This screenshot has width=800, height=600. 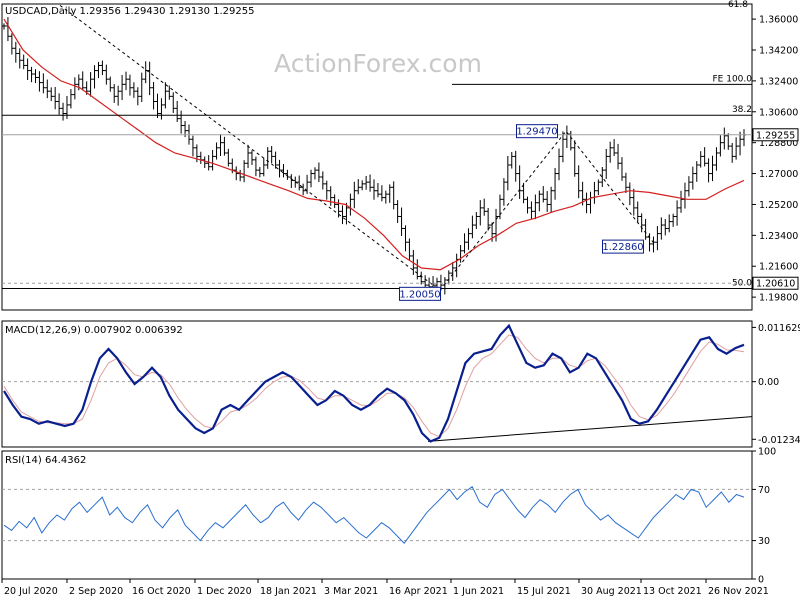 I want to click on macd-y-tick-label: -0.012348, so click(x=779, y=440).